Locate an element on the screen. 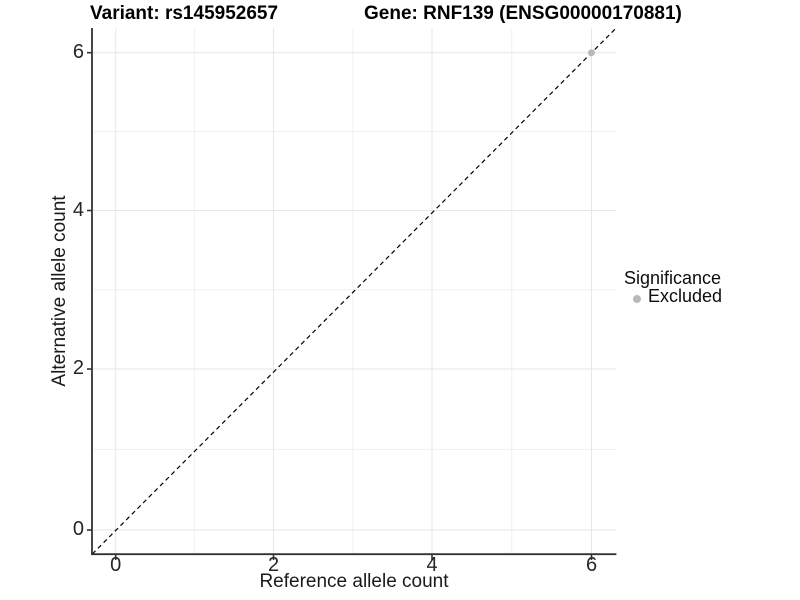 This screenshot has height=600, width=800. x-tick-label-2: 2 is located at coordinates (273, 565).